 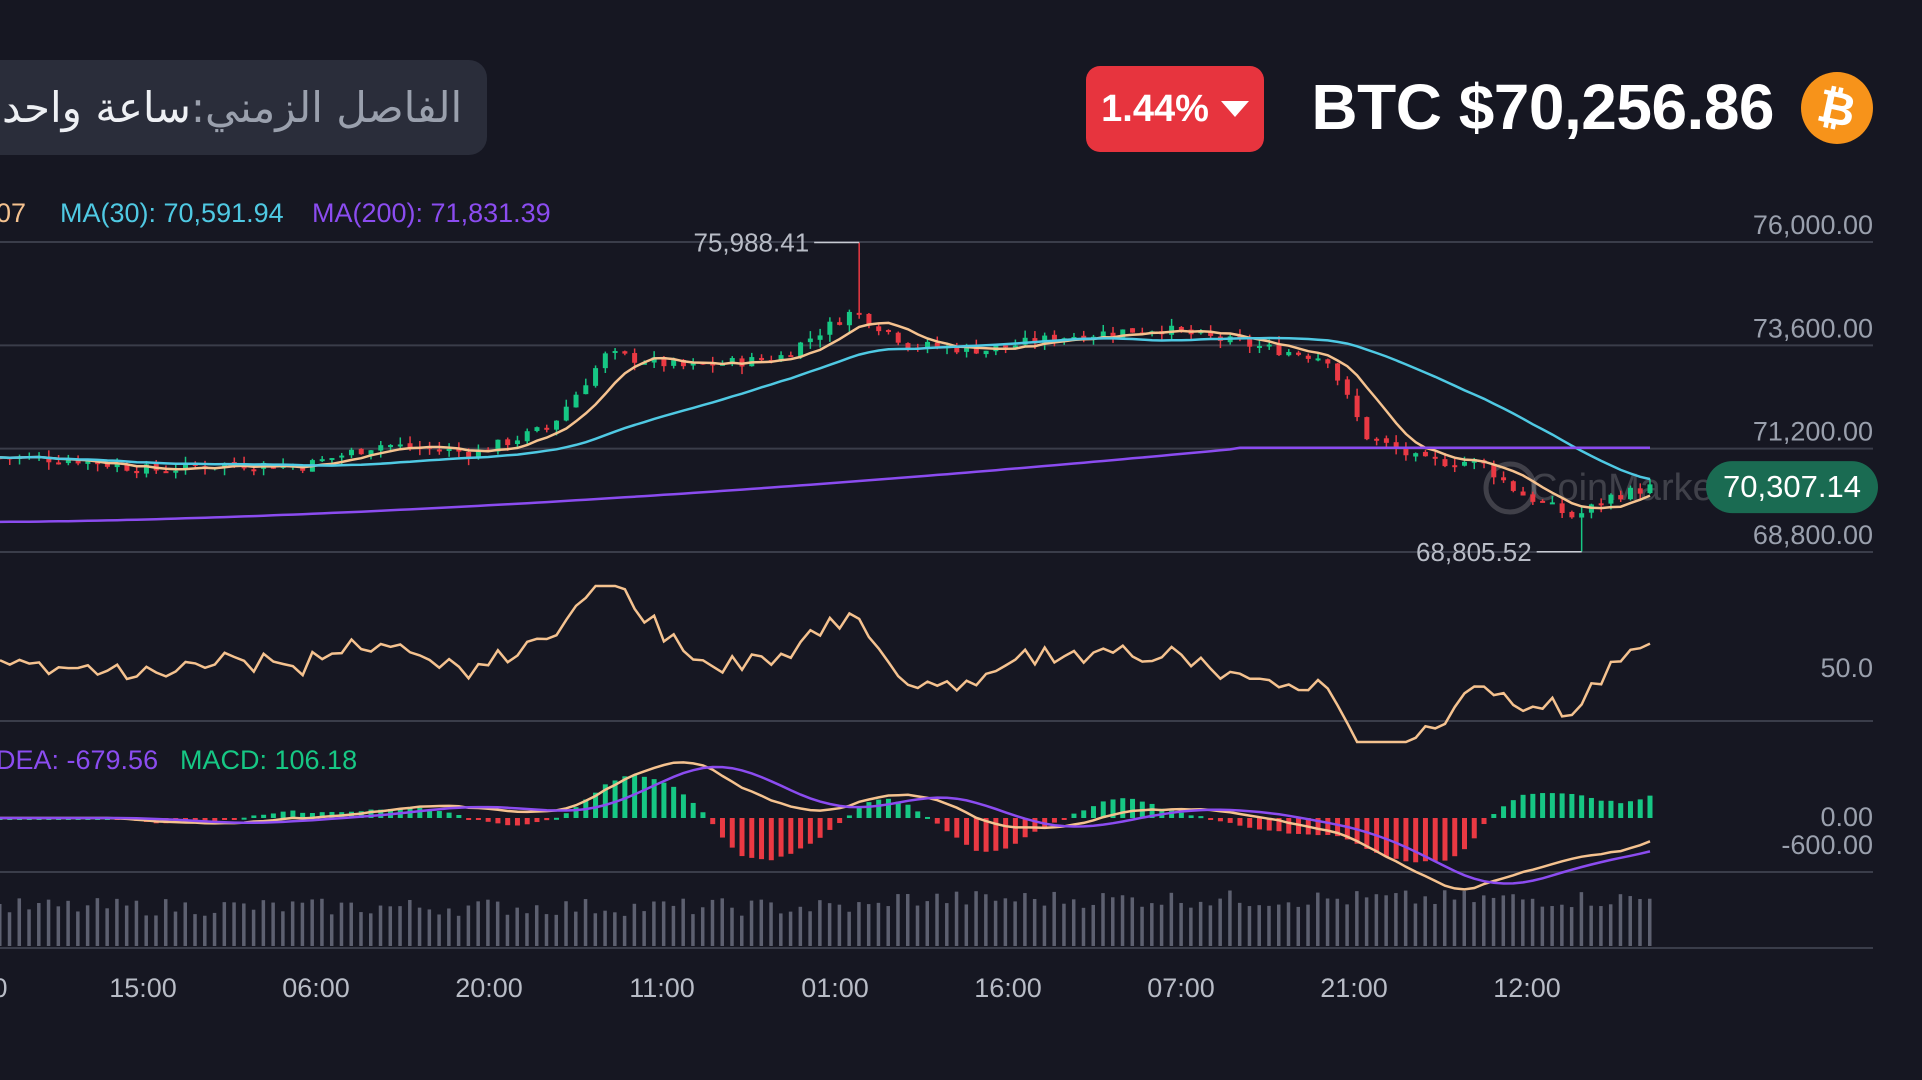 I want to click on price-change-badge: 1.44%, so click(x=1175, y=109).